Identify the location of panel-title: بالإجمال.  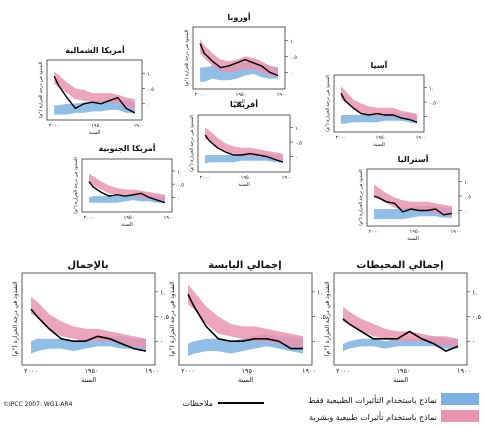
(87, 265).